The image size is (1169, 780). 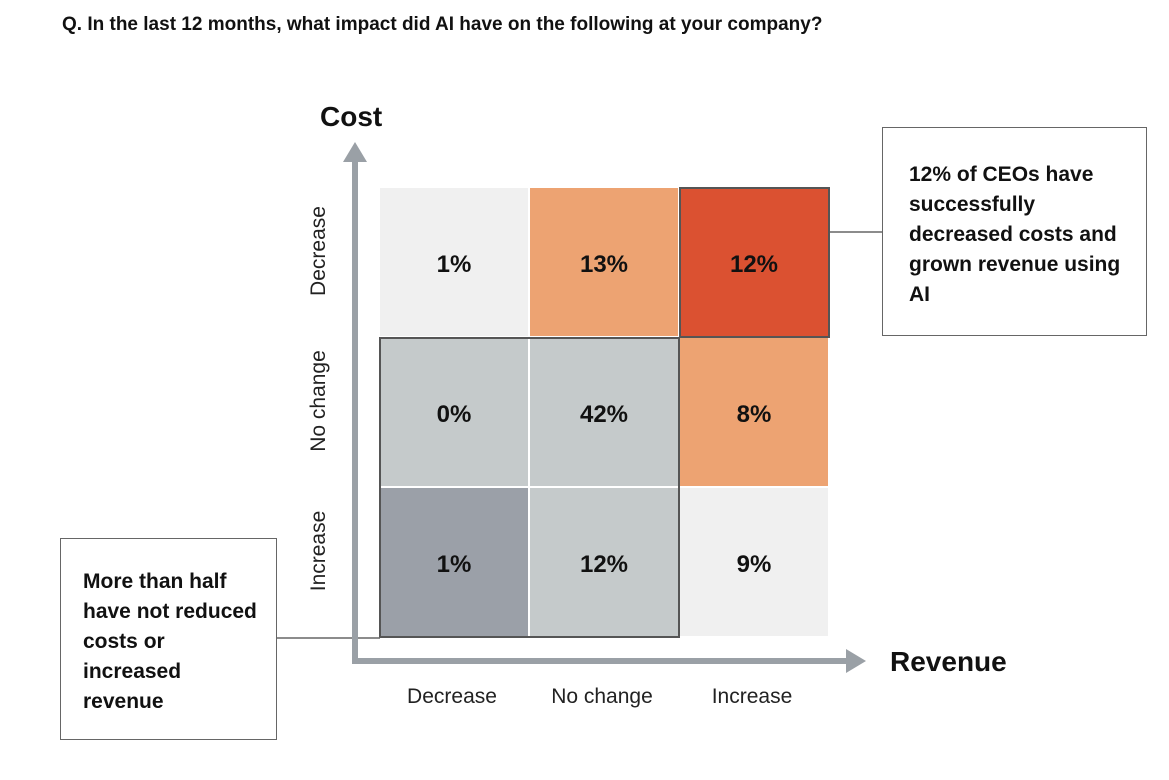 I want to click on cell-value-label: 42%, so click(x=604, y=414).